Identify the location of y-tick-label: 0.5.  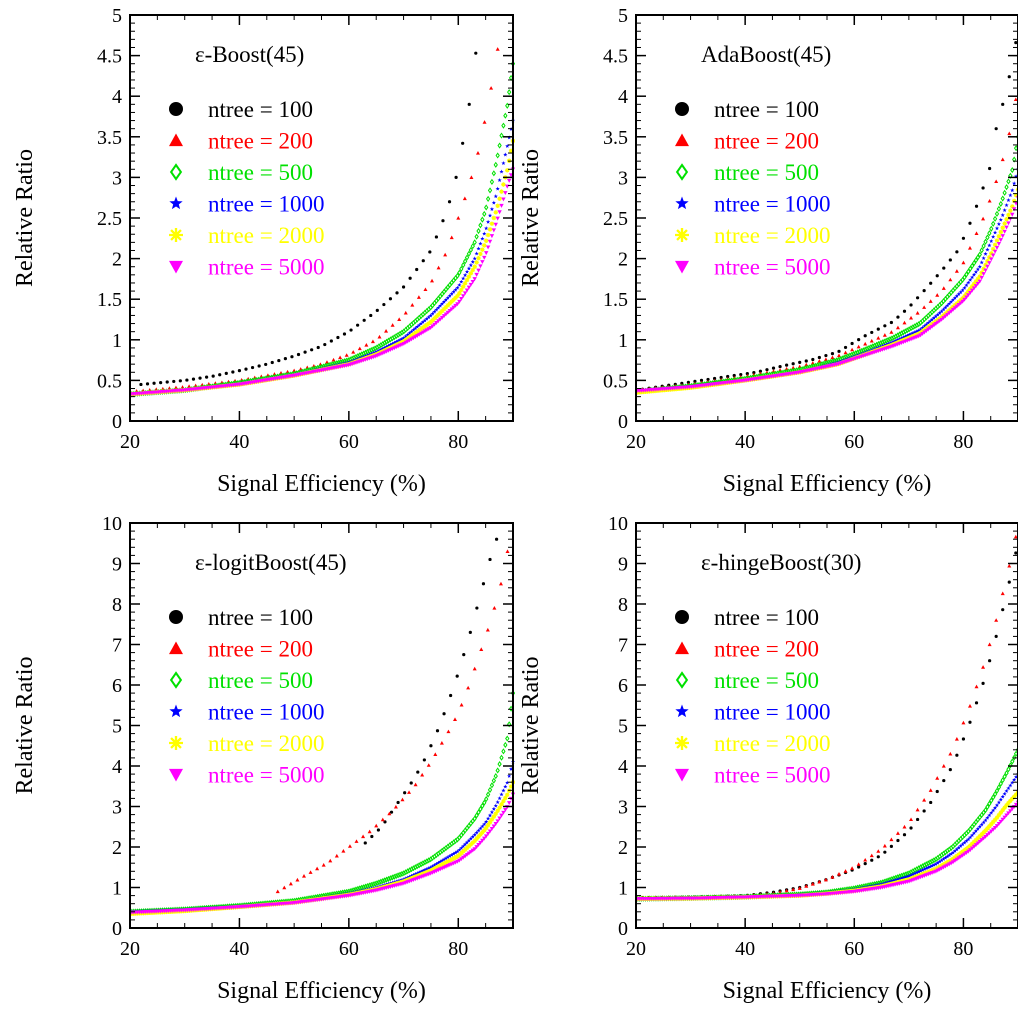
(615, 381).